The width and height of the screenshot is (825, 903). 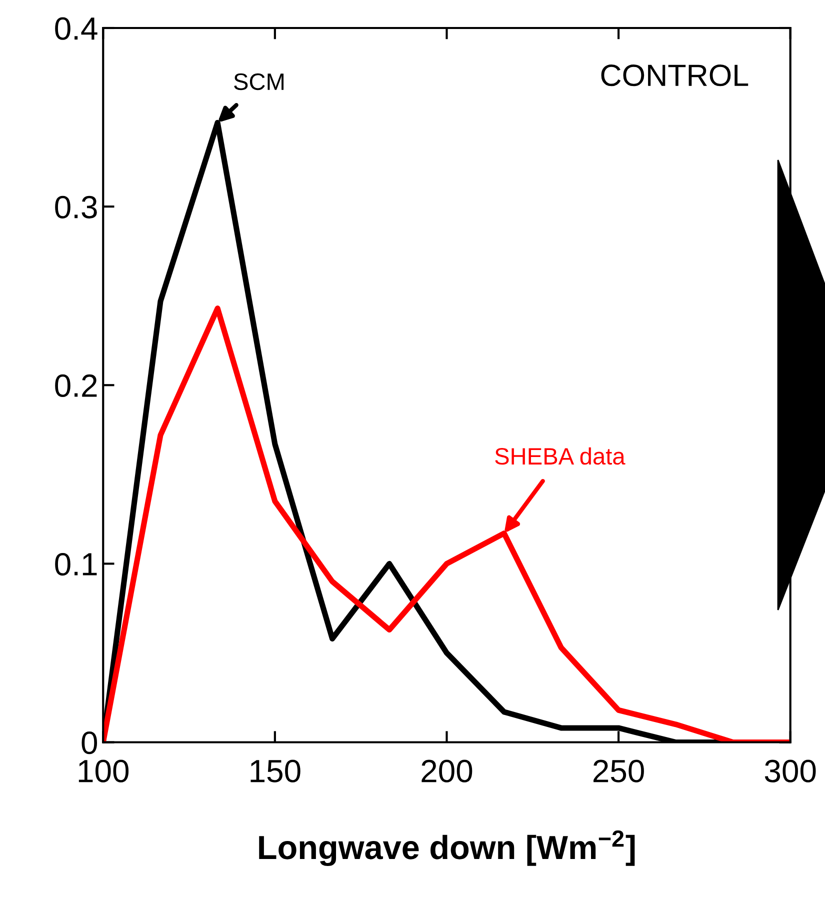 I want to click on y-tick-label: 0, so click(x=90, y=743).